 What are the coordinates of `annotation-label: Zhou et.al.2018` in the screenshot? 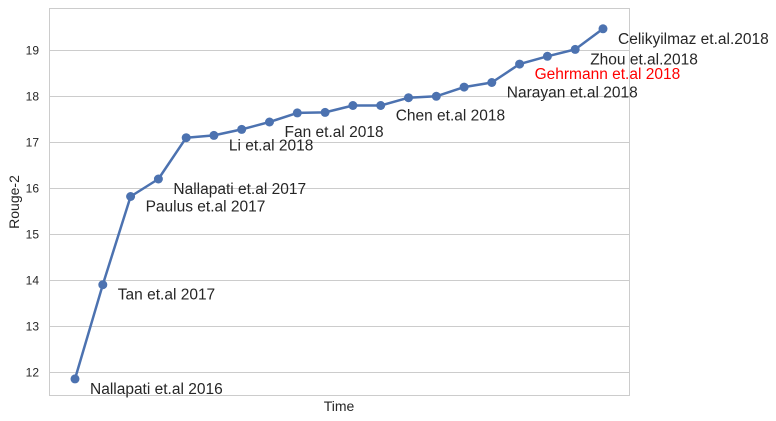 It's located at (644, 59).